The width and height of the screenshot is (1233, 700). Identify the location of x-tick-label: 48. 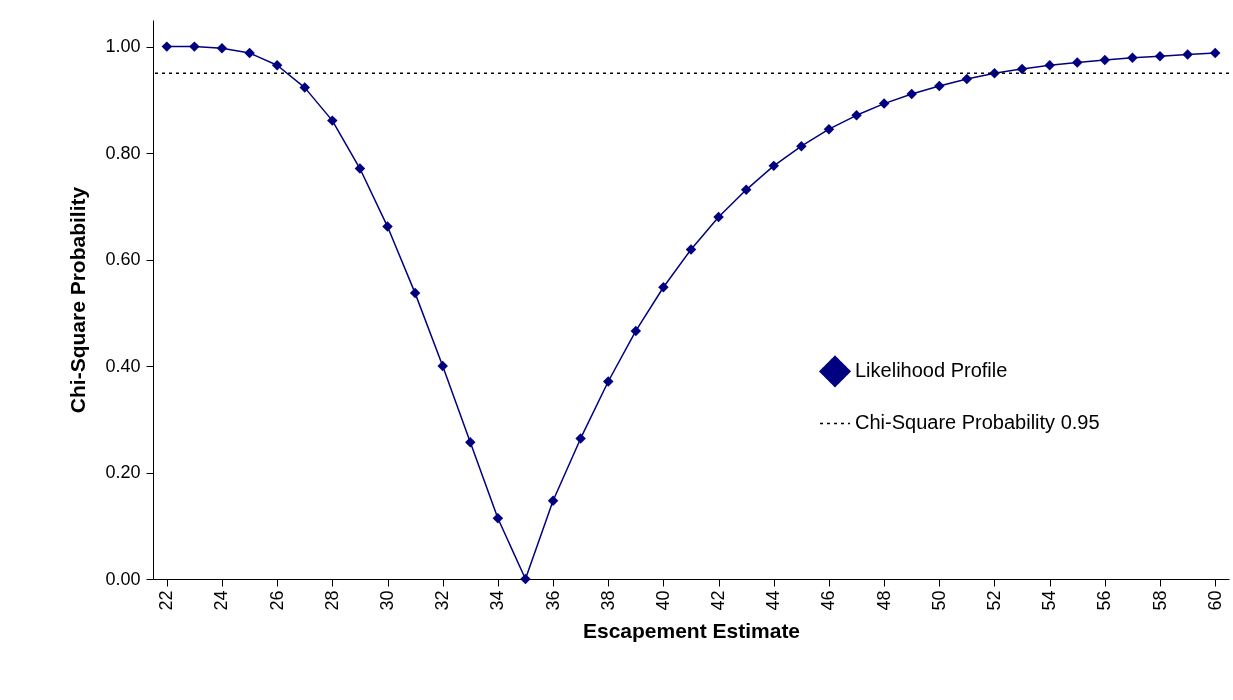
(883, 600).